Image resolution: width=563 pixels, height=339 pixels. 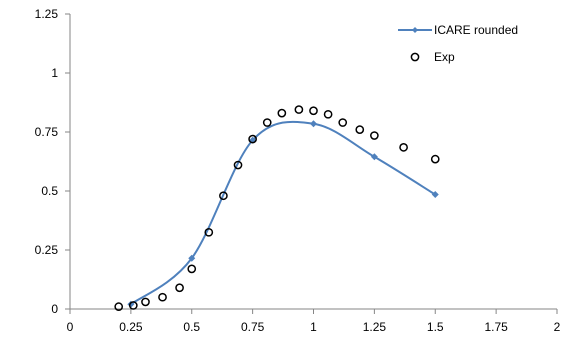 I want to click on legend-exp-label: Exp, so click(x=444, y=57).